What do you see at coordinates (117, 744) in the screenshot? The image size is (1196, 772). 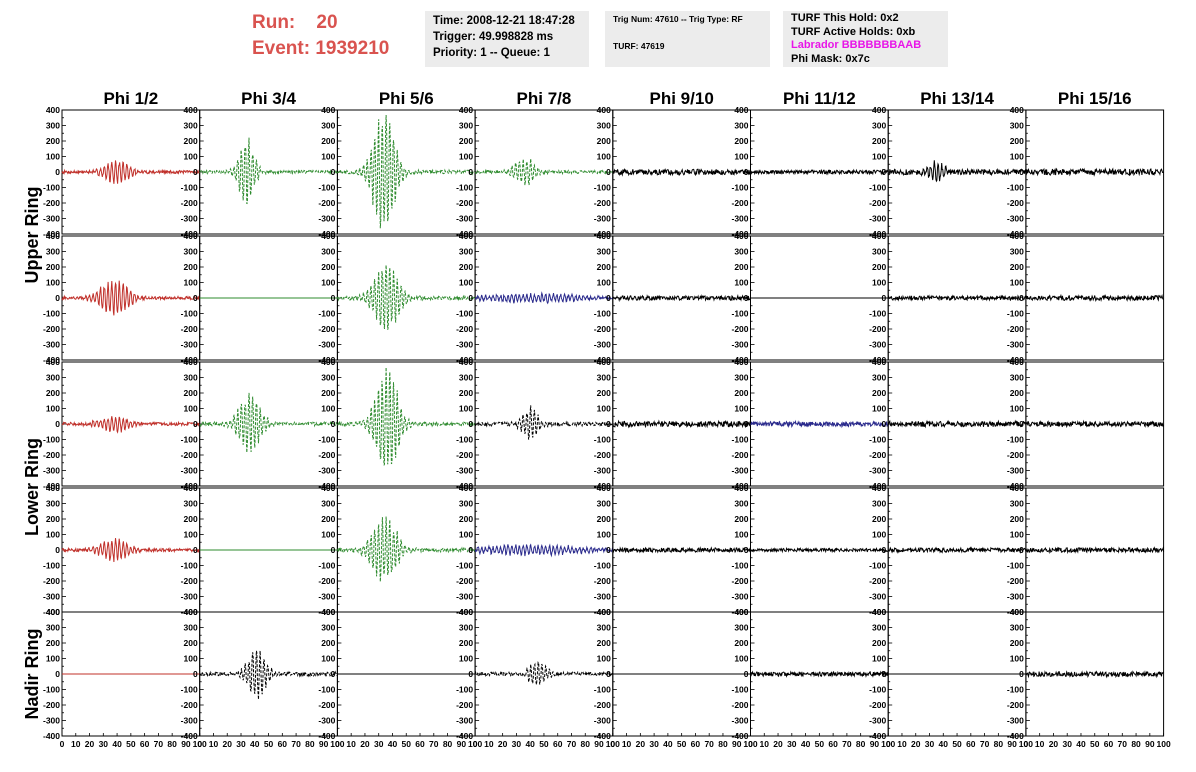 I see `x-tick-label: 40` at bounding box center [117, 744].